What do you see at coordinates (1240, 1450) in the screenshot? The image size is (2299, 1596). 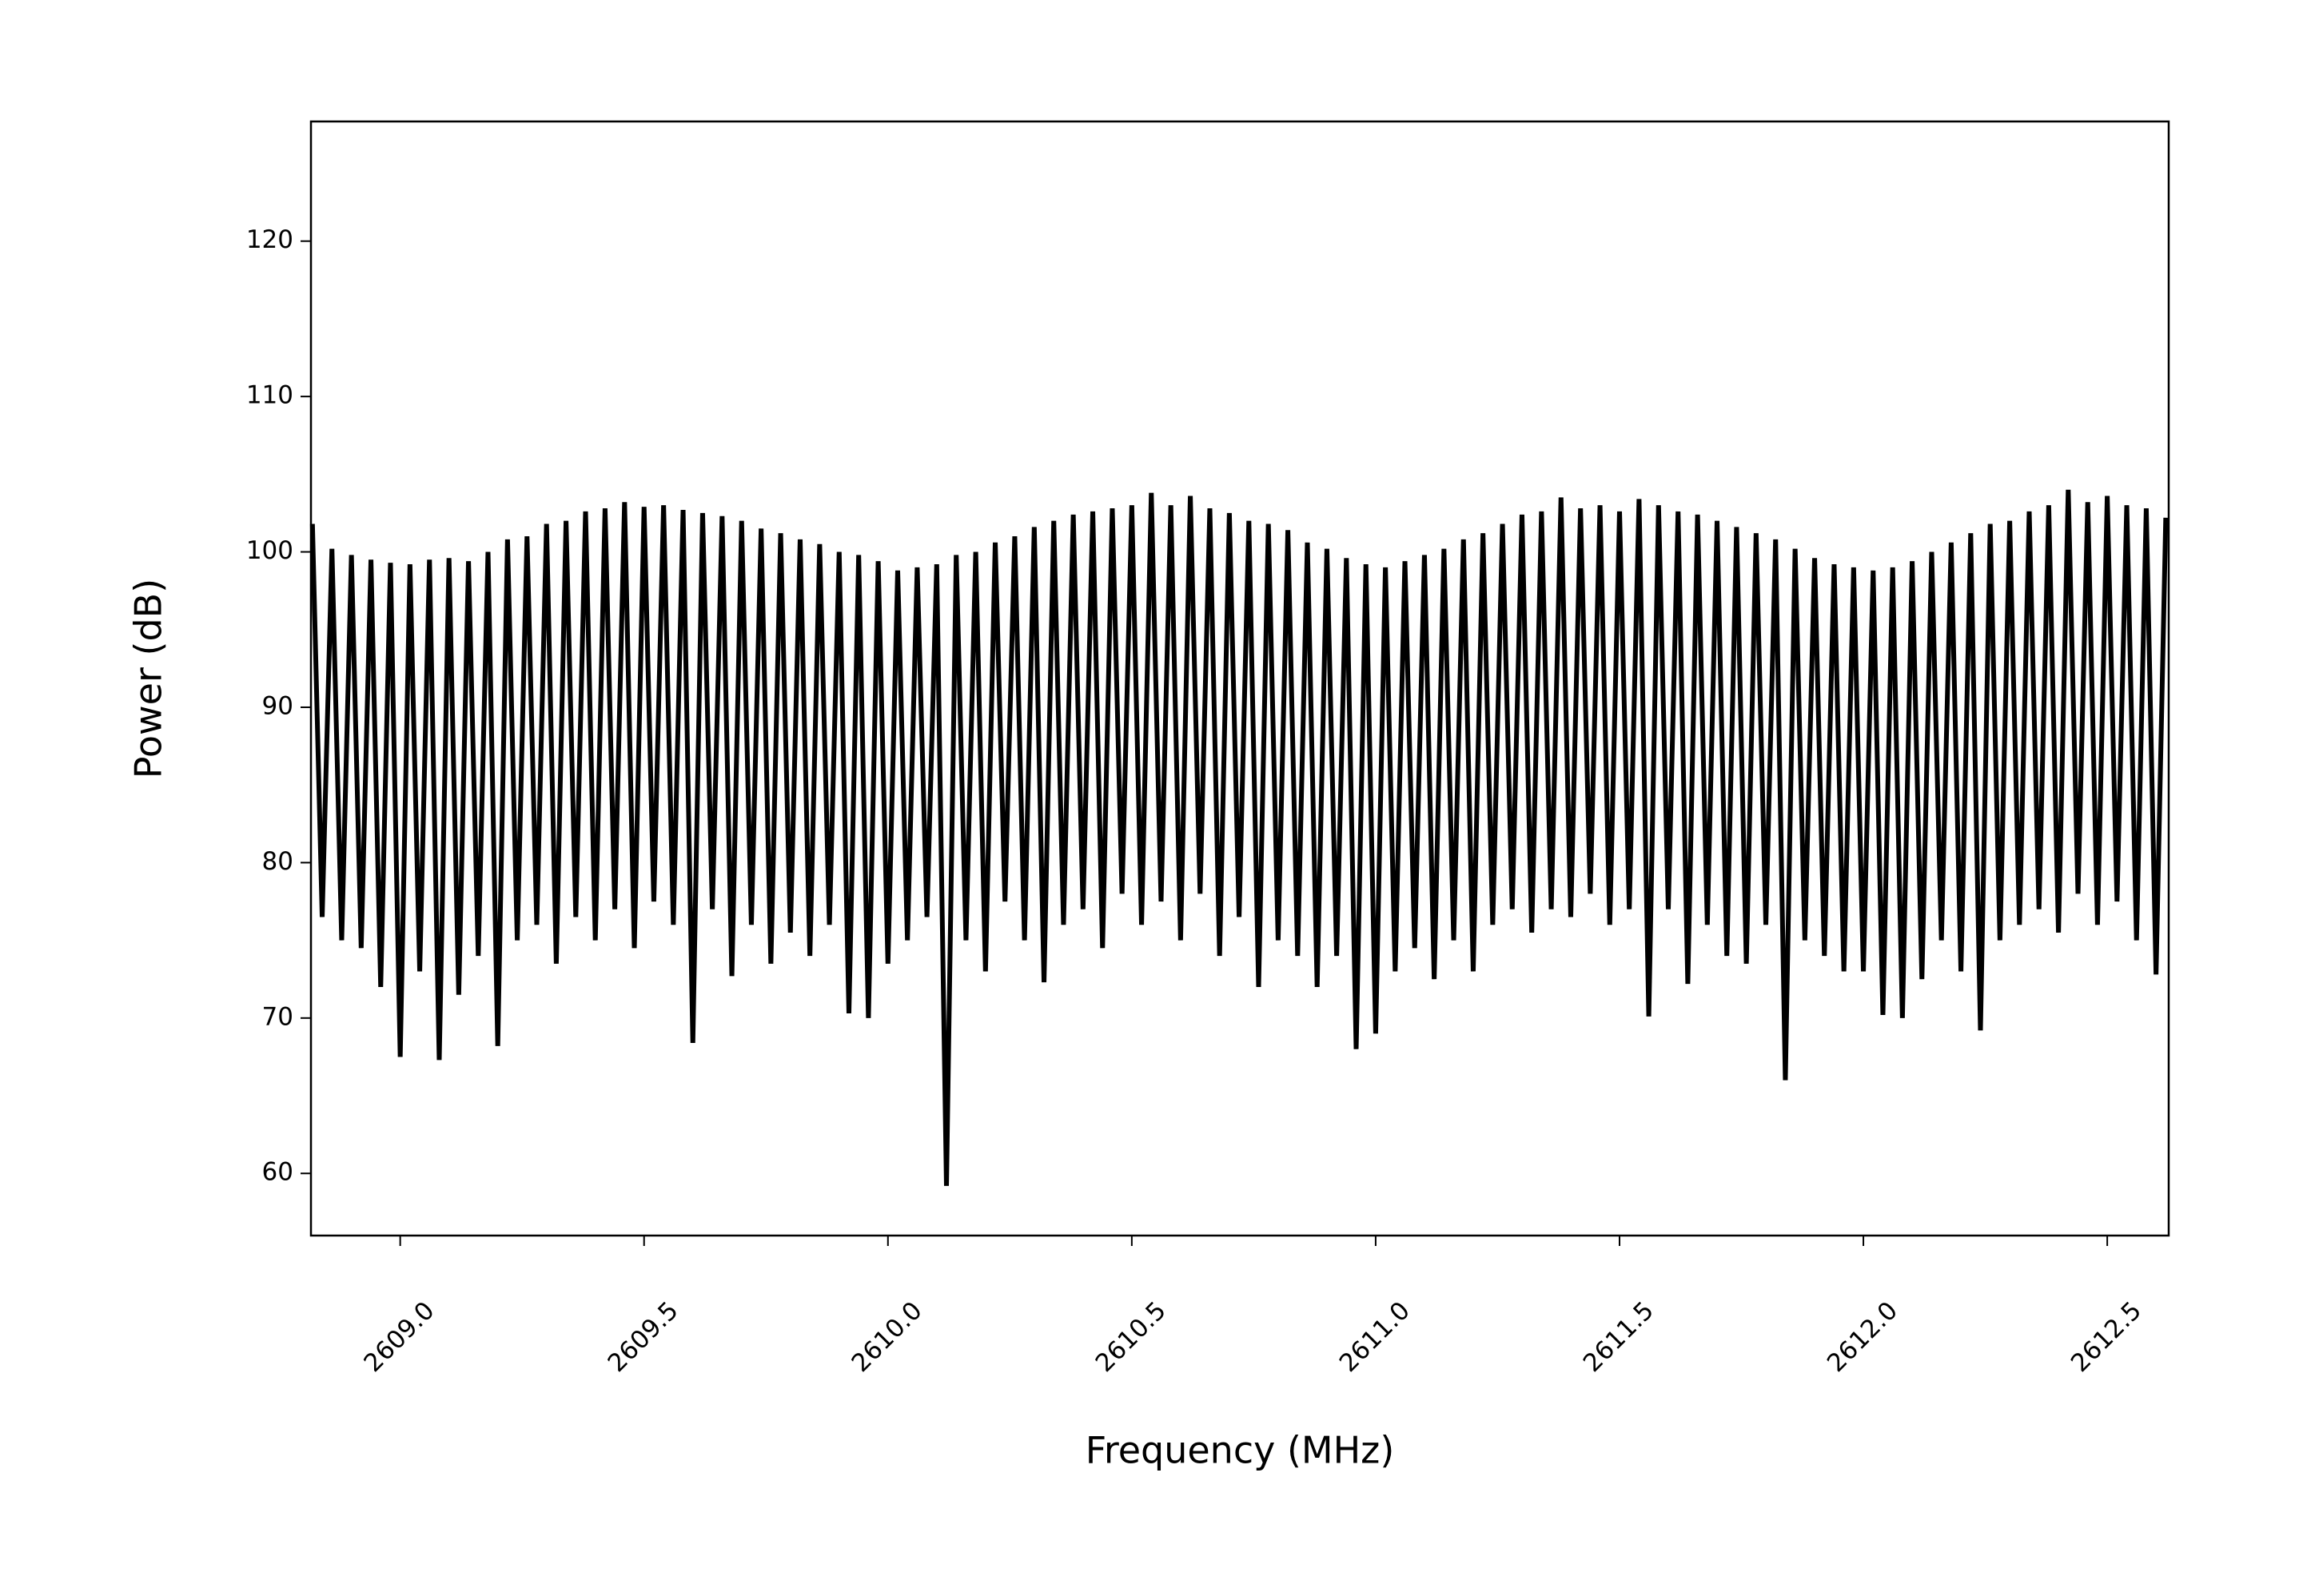 I see `x-axis-label: Frequency (MHz)` at bounding box center [1240, 1450].